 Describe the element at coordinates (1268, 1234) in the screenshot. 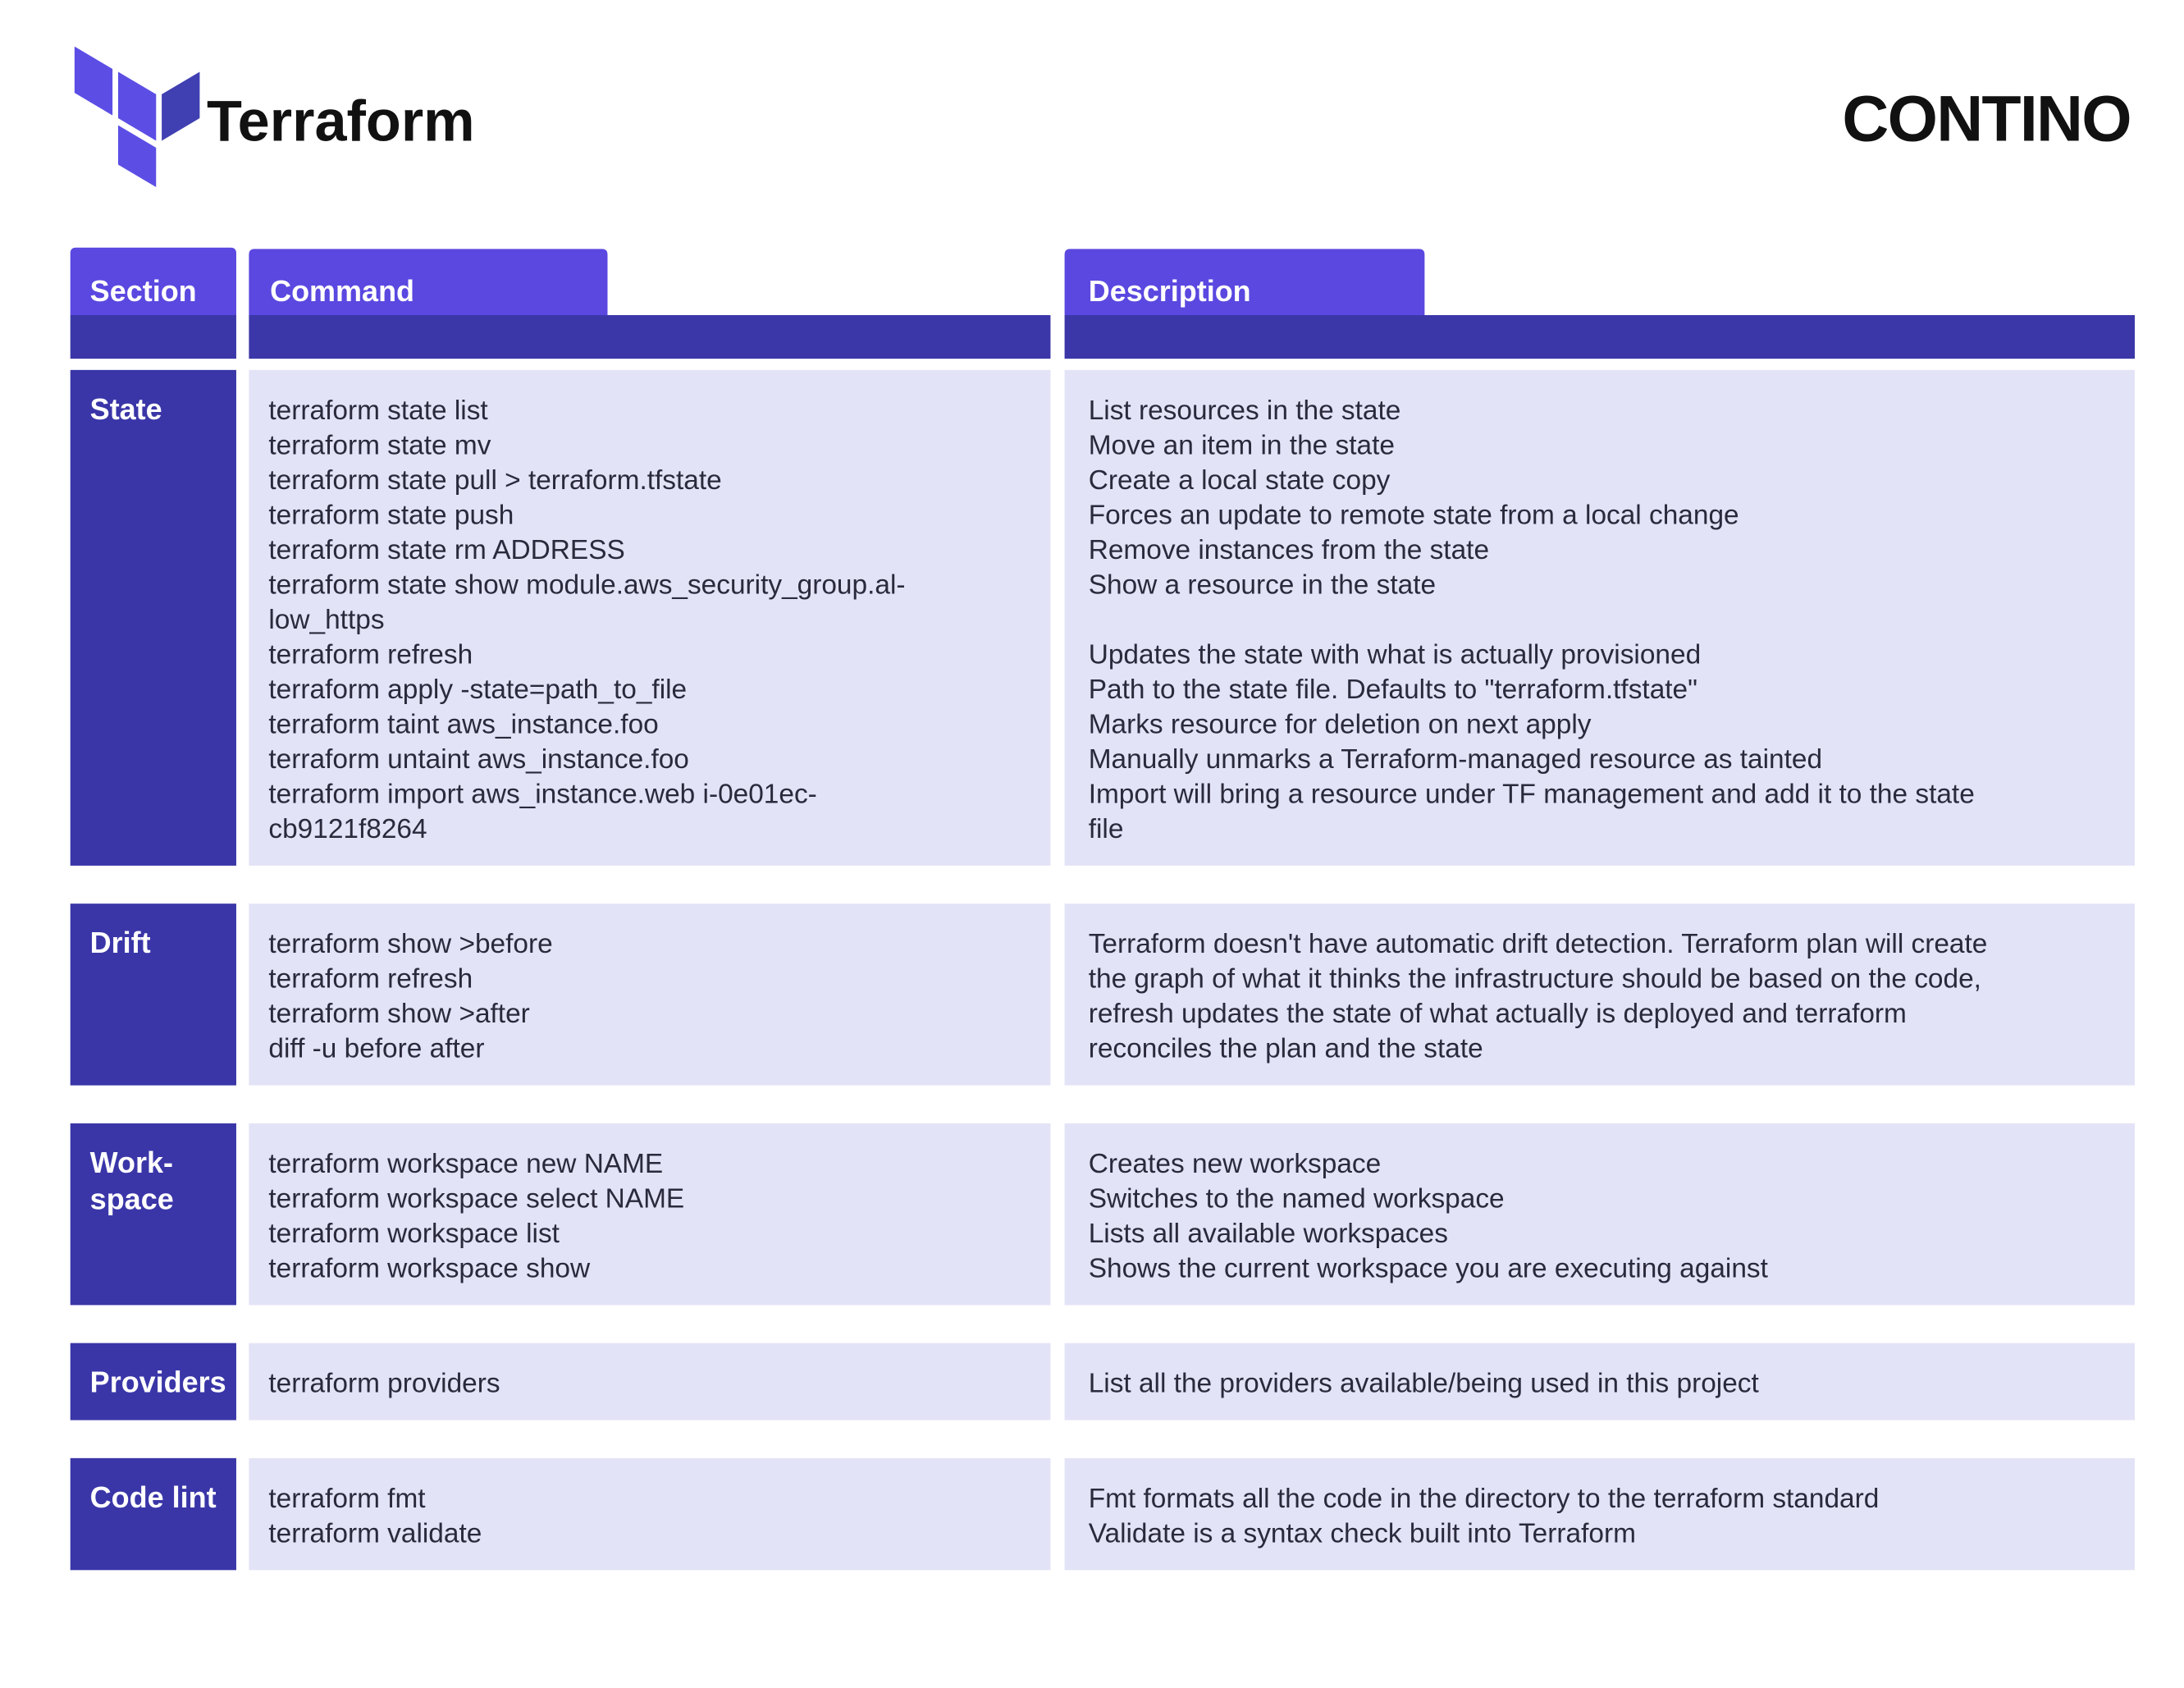

I see `description-line: Lists all available workspaces` at that location.